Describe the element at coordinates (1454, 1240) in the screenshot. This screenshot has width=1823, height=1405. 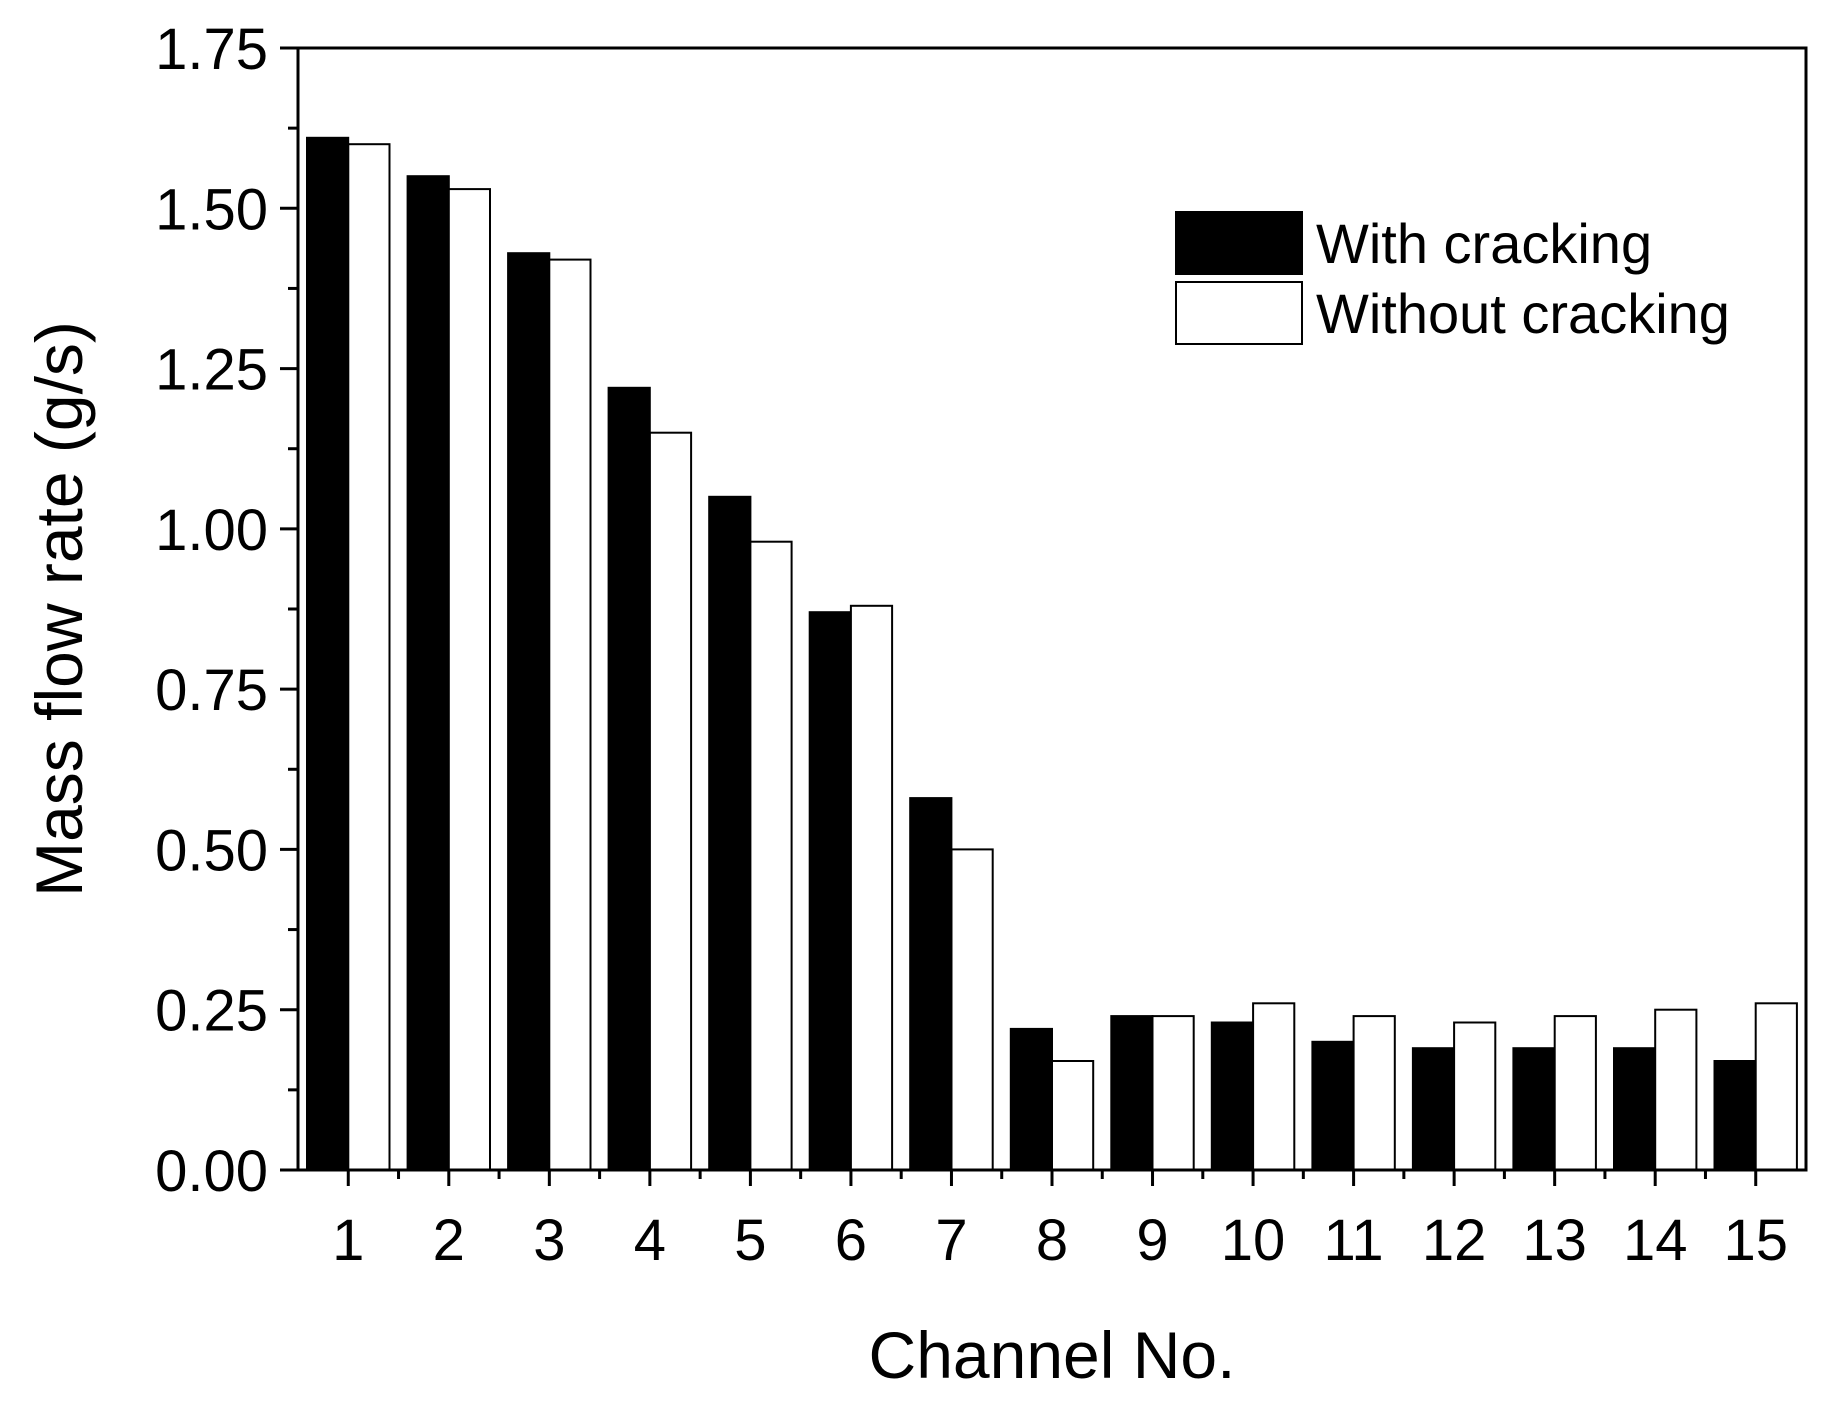
I see `x-tick-label: 12` at that location.